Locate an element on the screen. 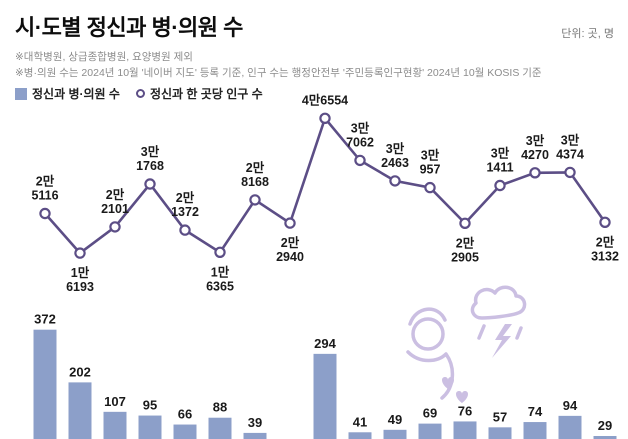  line-point-label: 2만 8168 is located at coordinates (255, 174).